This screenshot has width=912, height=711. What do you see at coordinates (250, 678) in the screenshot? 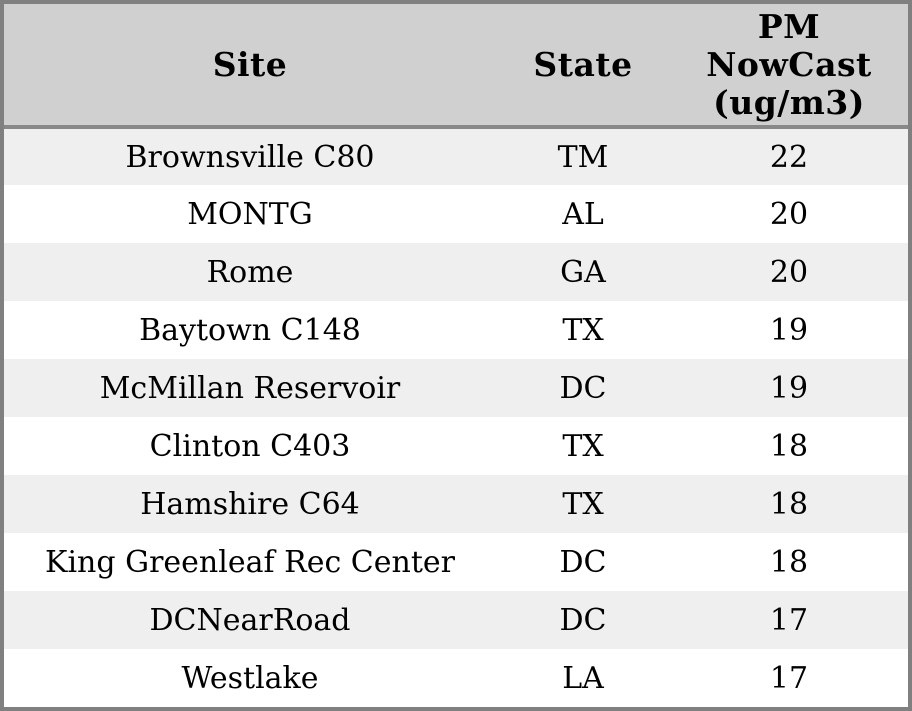
I see `cell-site: Westlake` at bounding box center [250, 678].